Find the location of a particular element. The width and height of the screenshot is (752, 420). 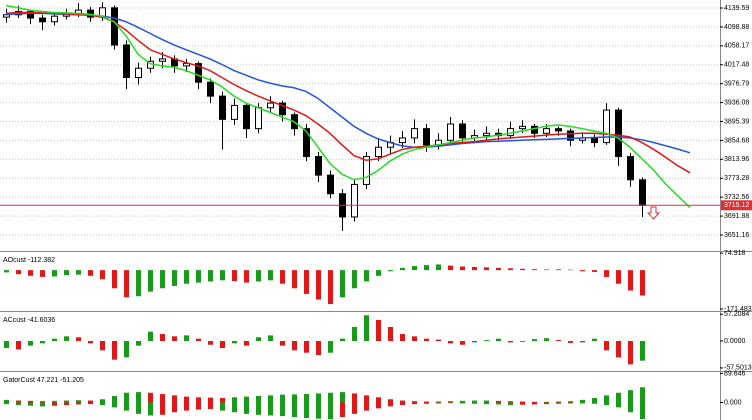

y-tick-label: 89.646 is located at coordinates (735, 373).